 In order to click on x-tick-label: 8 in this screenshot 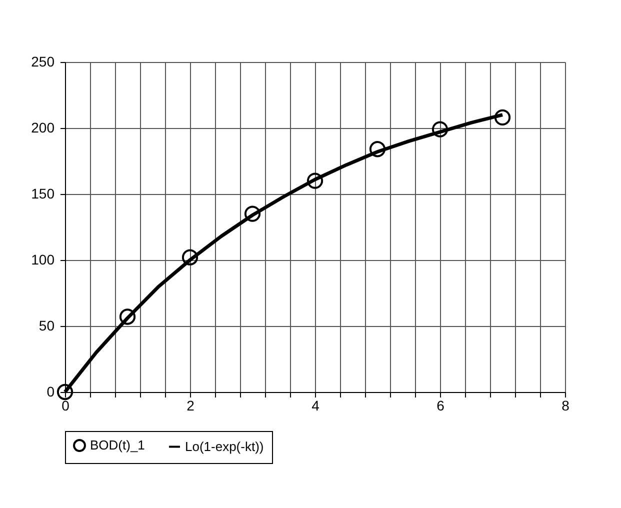, I will do `click(566, 406)`.